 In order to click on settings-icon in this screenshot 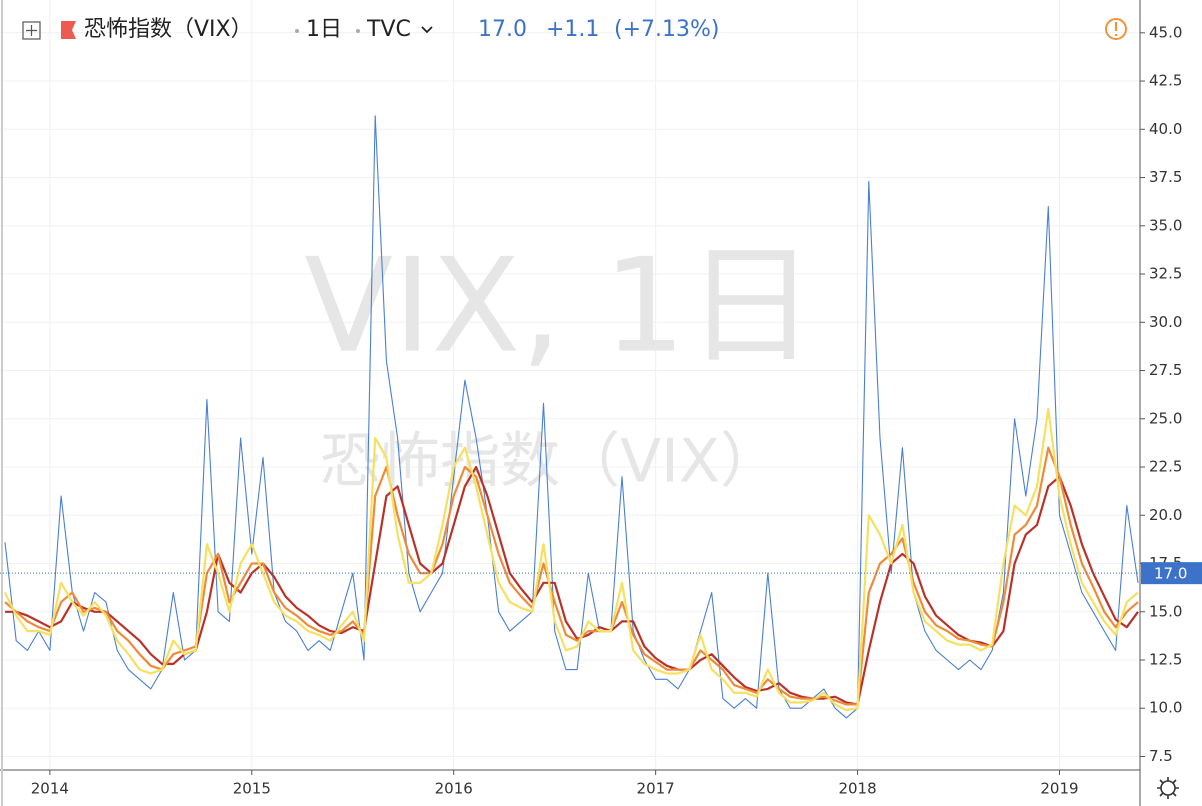, I will do `click(1168, 788)`.